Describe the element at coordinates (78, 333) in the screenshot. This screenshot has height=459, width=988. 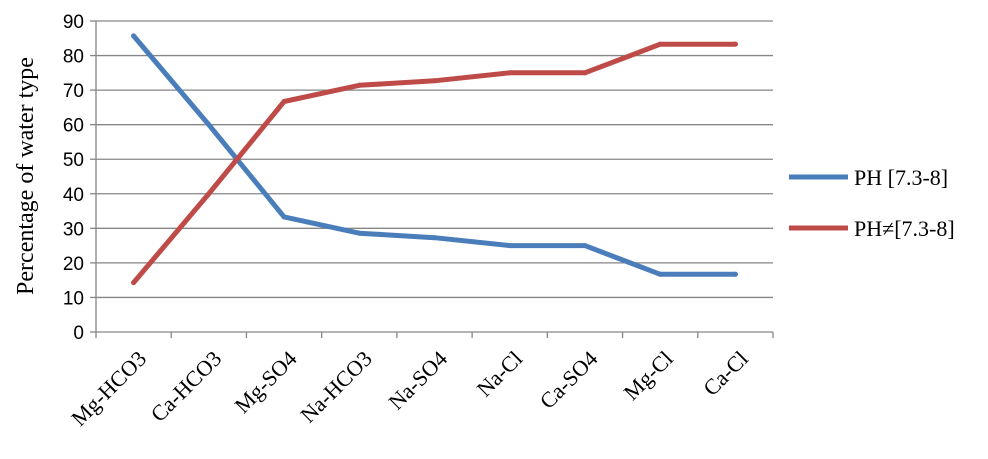
I see `y-tick-label: 0` at that location.